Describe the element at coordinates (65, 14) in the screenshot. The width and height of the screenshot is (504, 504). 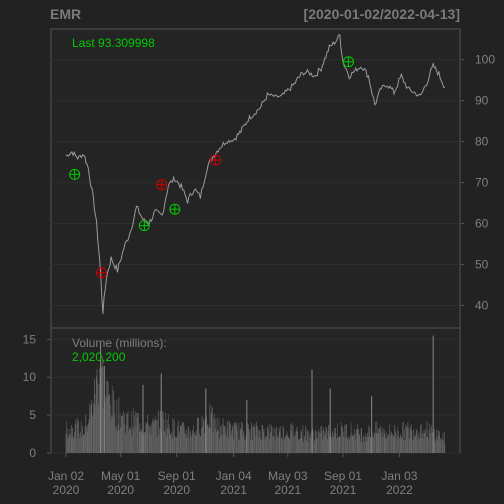
I see `chart-title: EMR` at that location.